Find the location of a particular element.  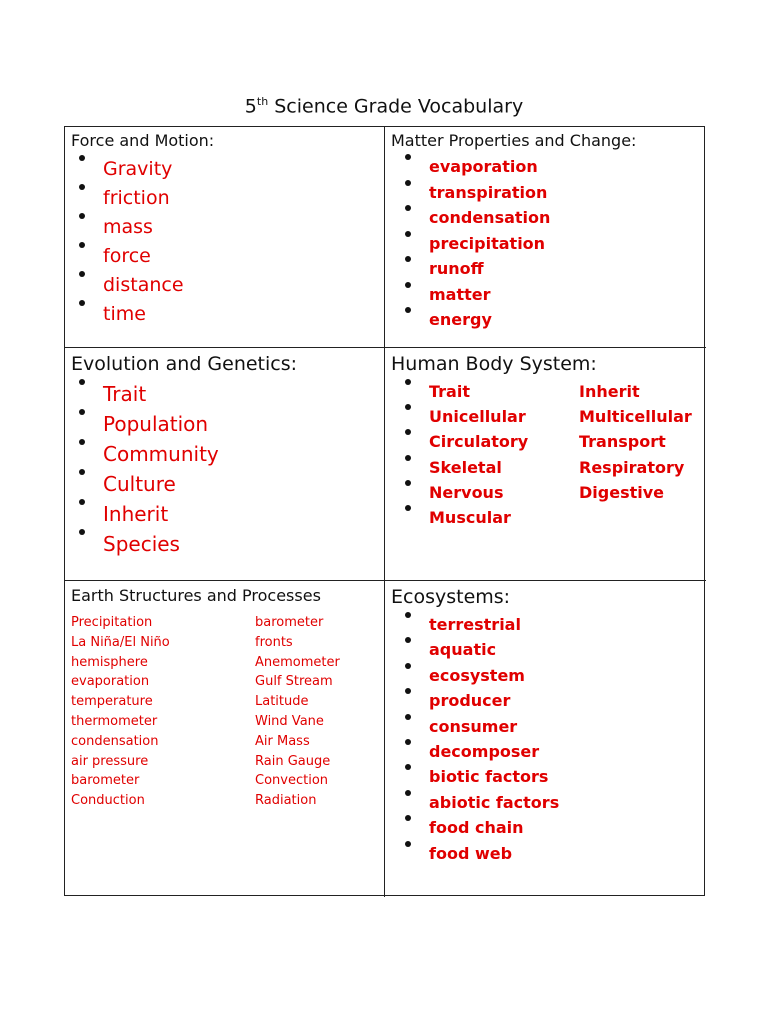

vocab-term: hemisphere is located at coordinates (109, 662).